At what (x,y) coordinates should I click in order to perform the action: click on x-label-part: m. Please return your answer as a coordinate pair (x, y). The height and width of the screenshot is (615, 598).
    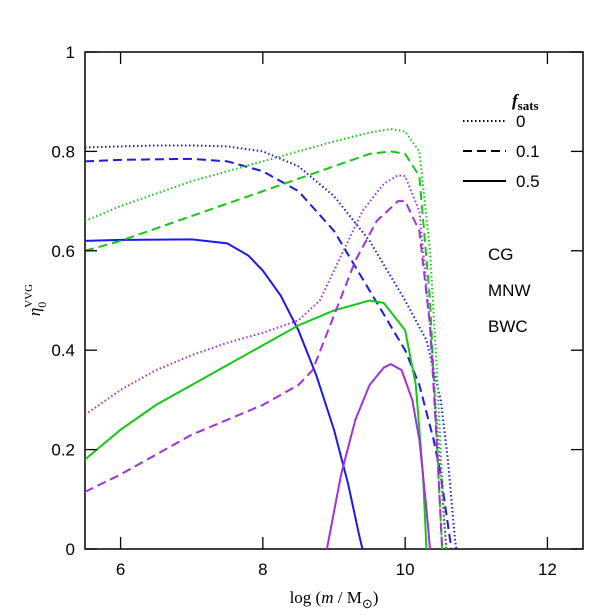
    Looking at the image, I should click on (327, 597).